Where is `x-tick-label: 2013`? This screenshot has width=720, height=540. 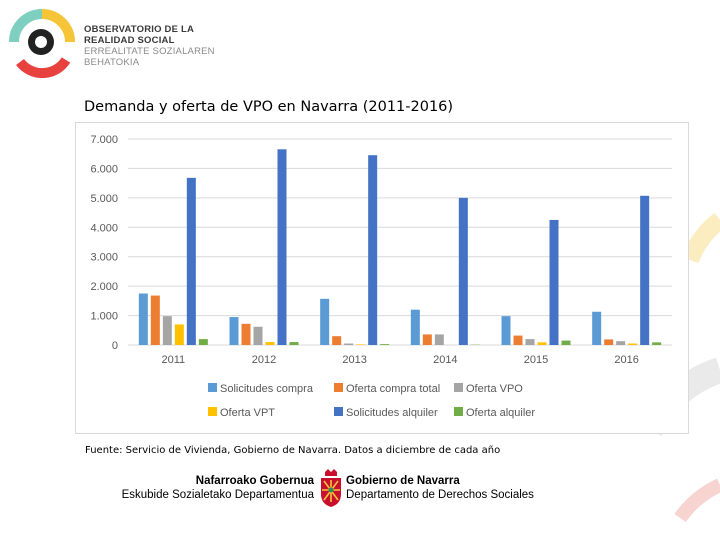 x-tick-label: 2013 is located at coordinates (354, 360).